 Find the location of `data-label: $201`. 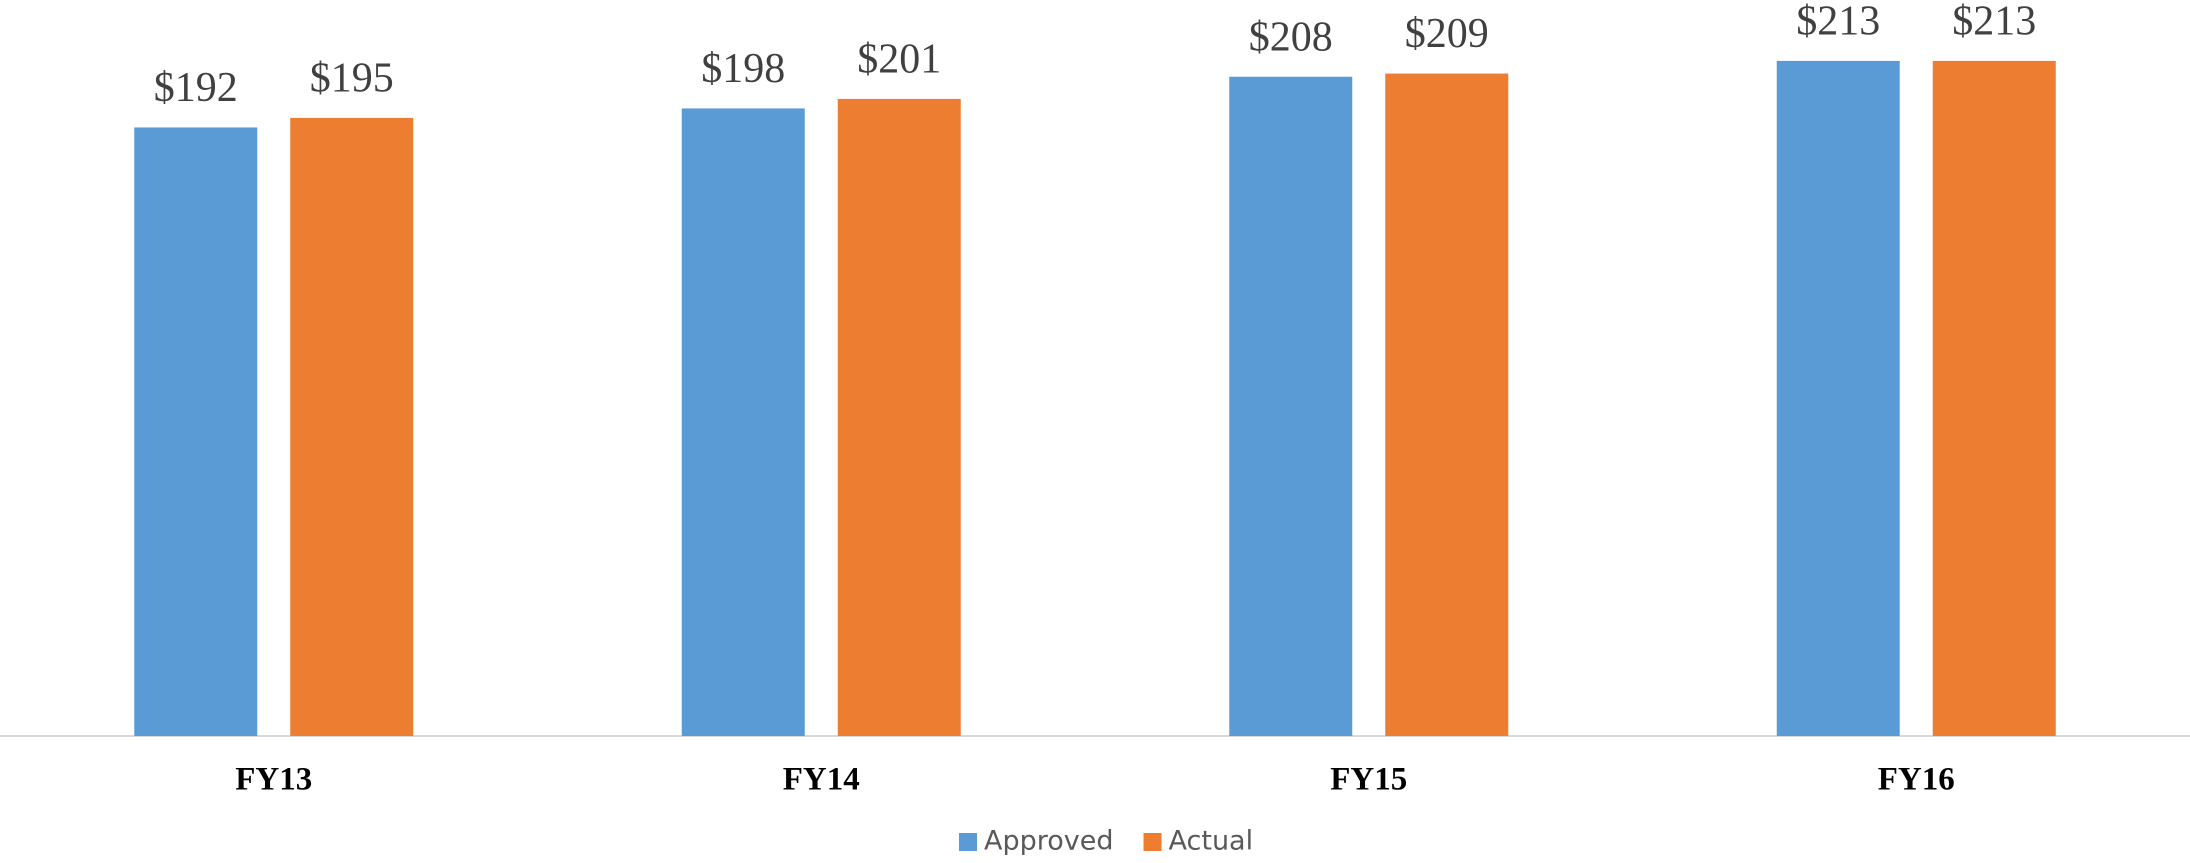

data-label: $201 is located at coordinates (899, 60).